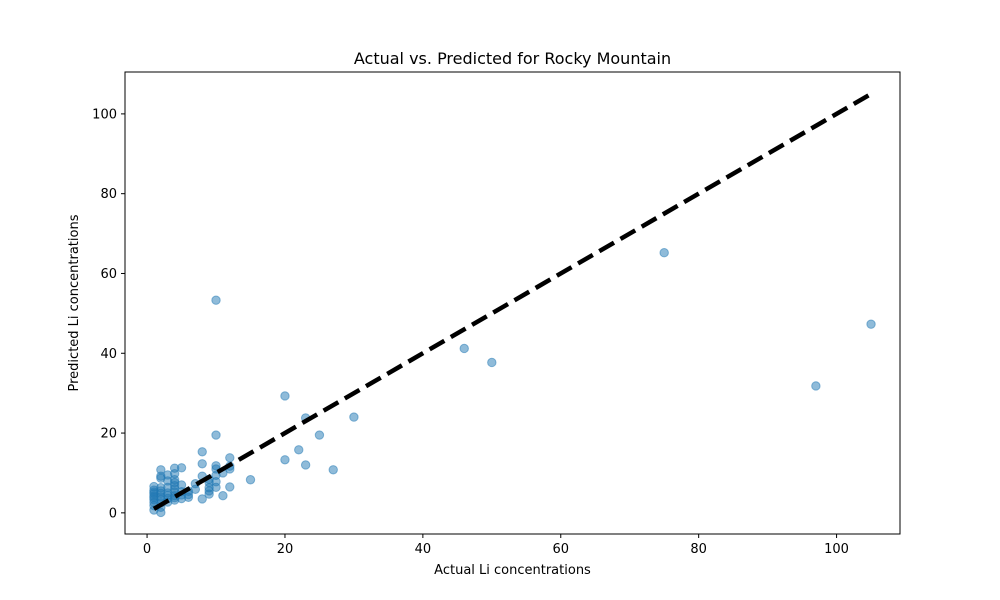  Describe the element at coordinates (147, 549) in the screenshot. I see `x-tick-label: 0` at that location.